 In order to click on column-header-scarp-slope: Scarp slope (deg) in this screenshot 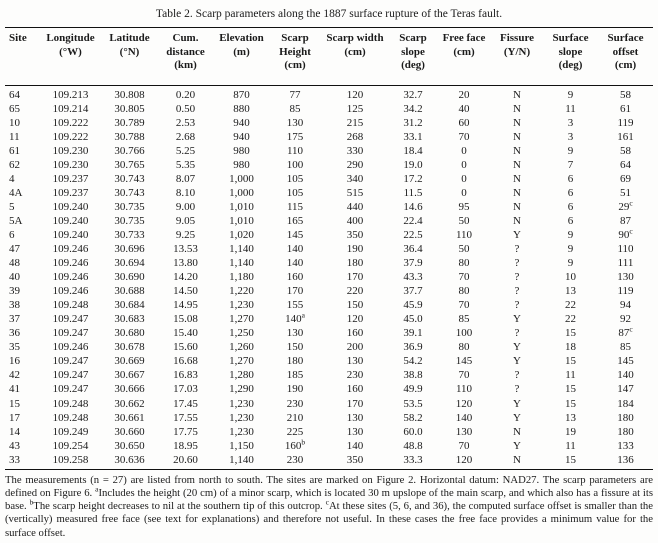, I will do `click(413, 56)`.